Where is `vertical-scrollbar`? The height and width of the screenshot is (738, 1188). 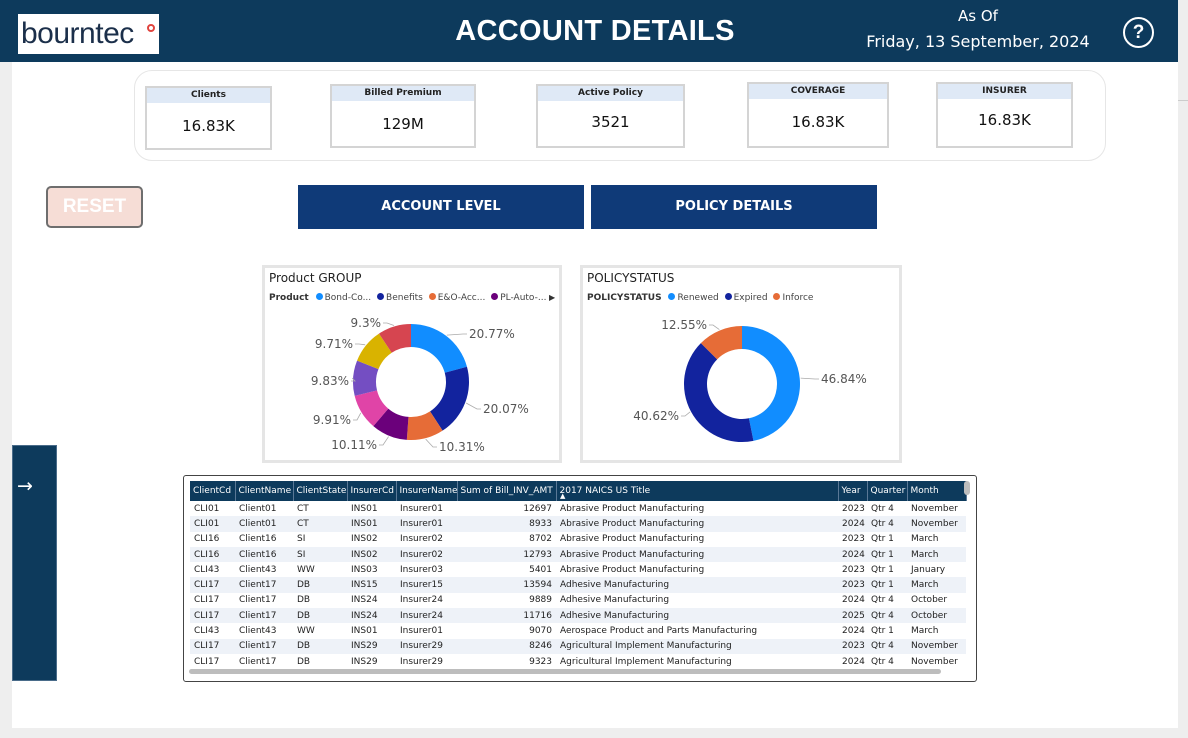
vertical-scrollbar is located at coordinates (967, 488).